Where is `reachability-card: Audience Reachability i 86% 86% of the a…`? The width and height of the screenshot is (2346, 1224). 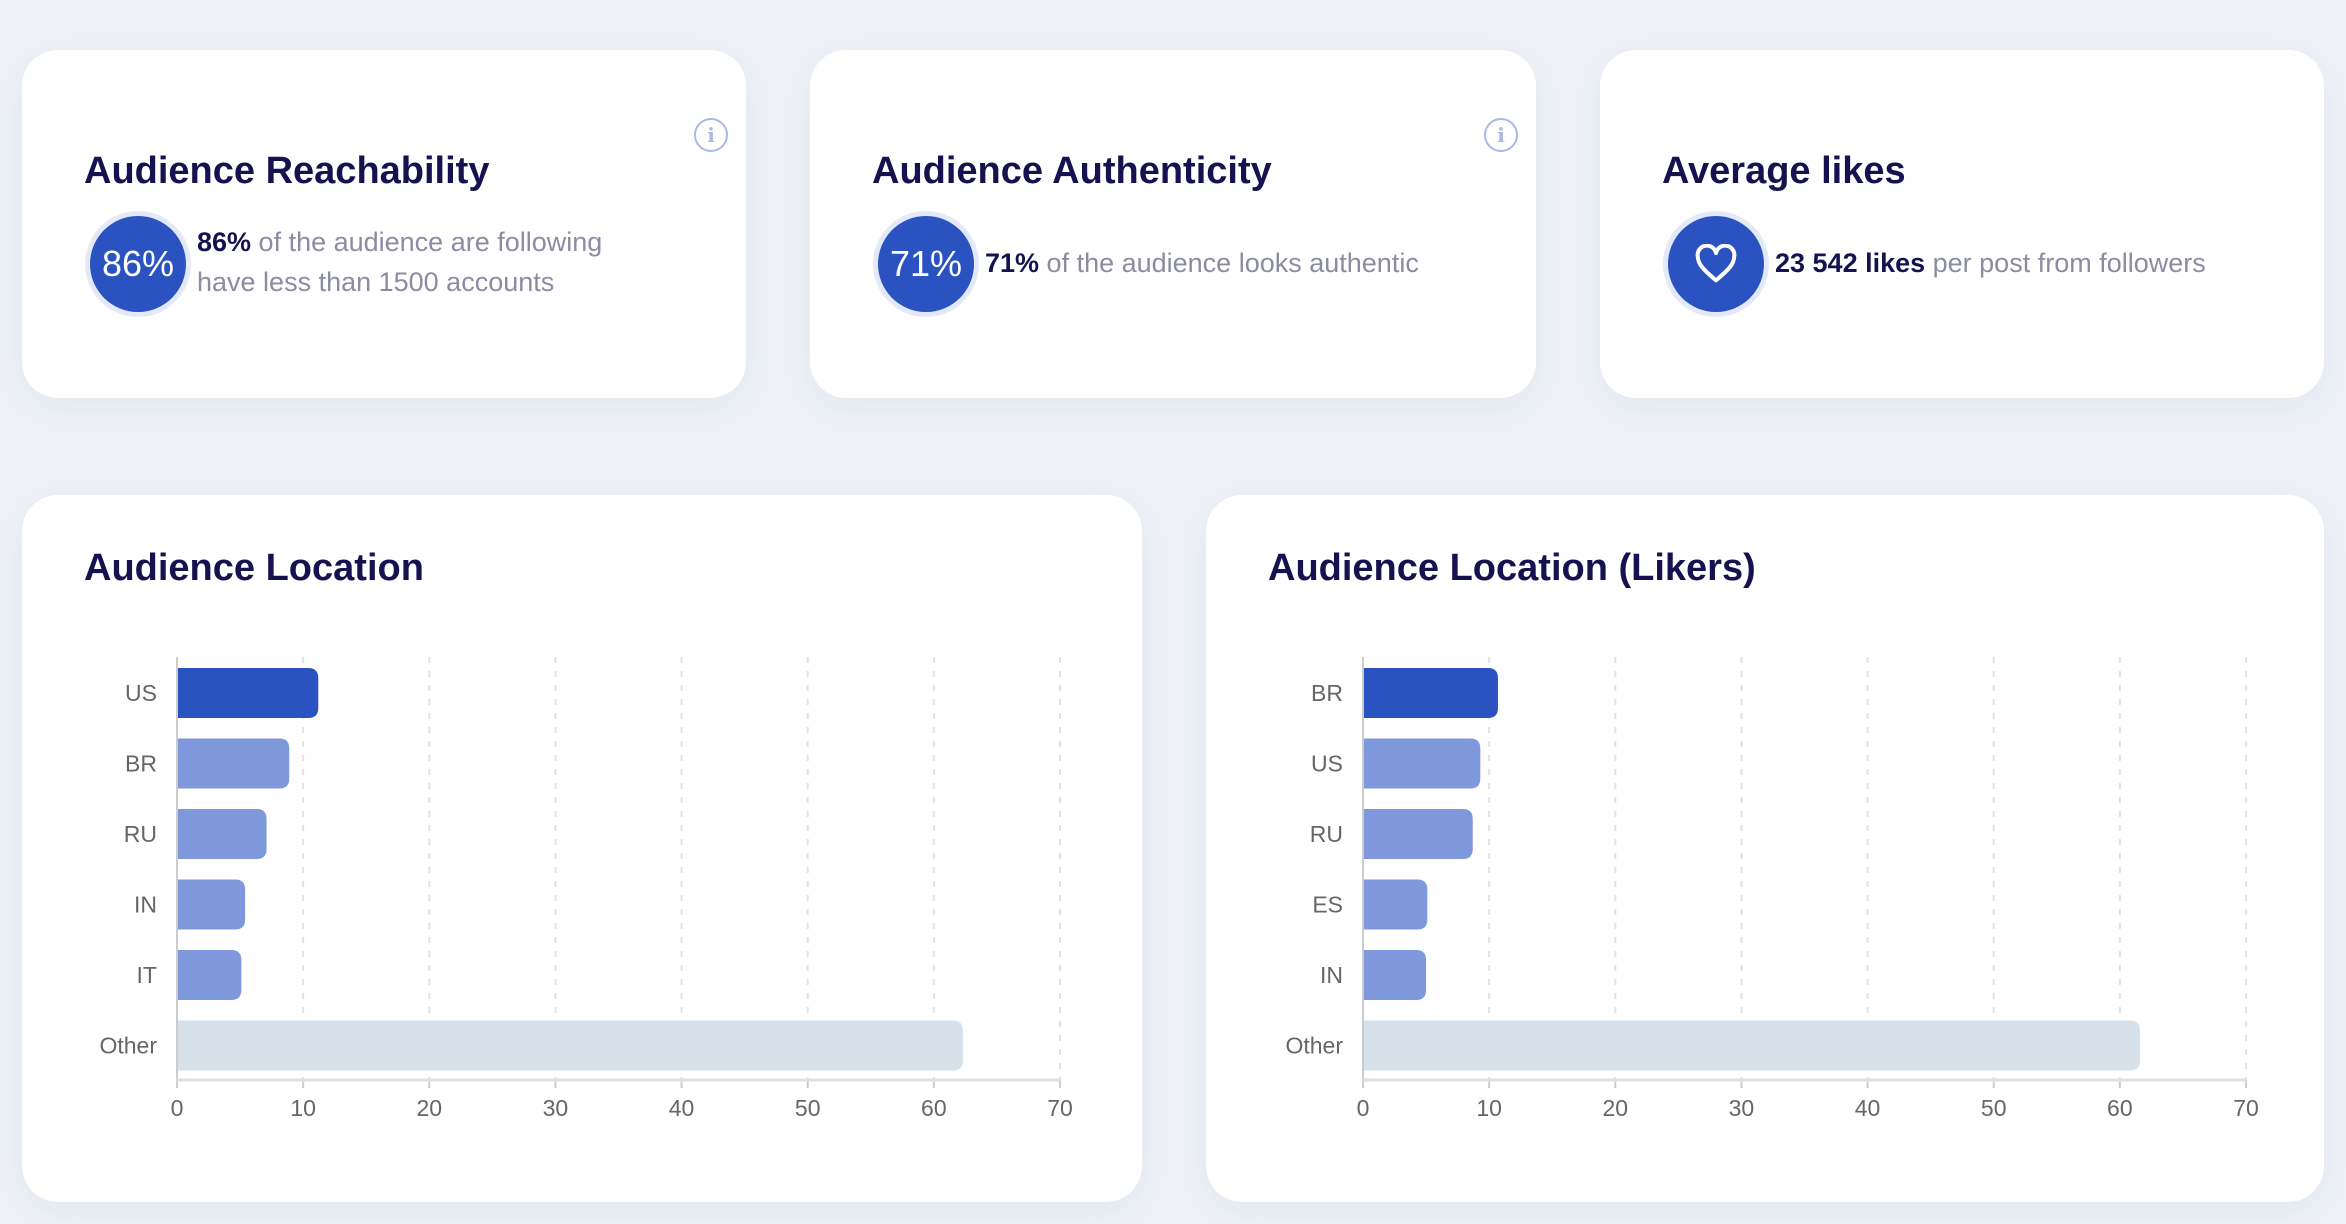
reachability-card: Audience Reachability i 86% 86% of the a… is located at coordinates (384, 224).